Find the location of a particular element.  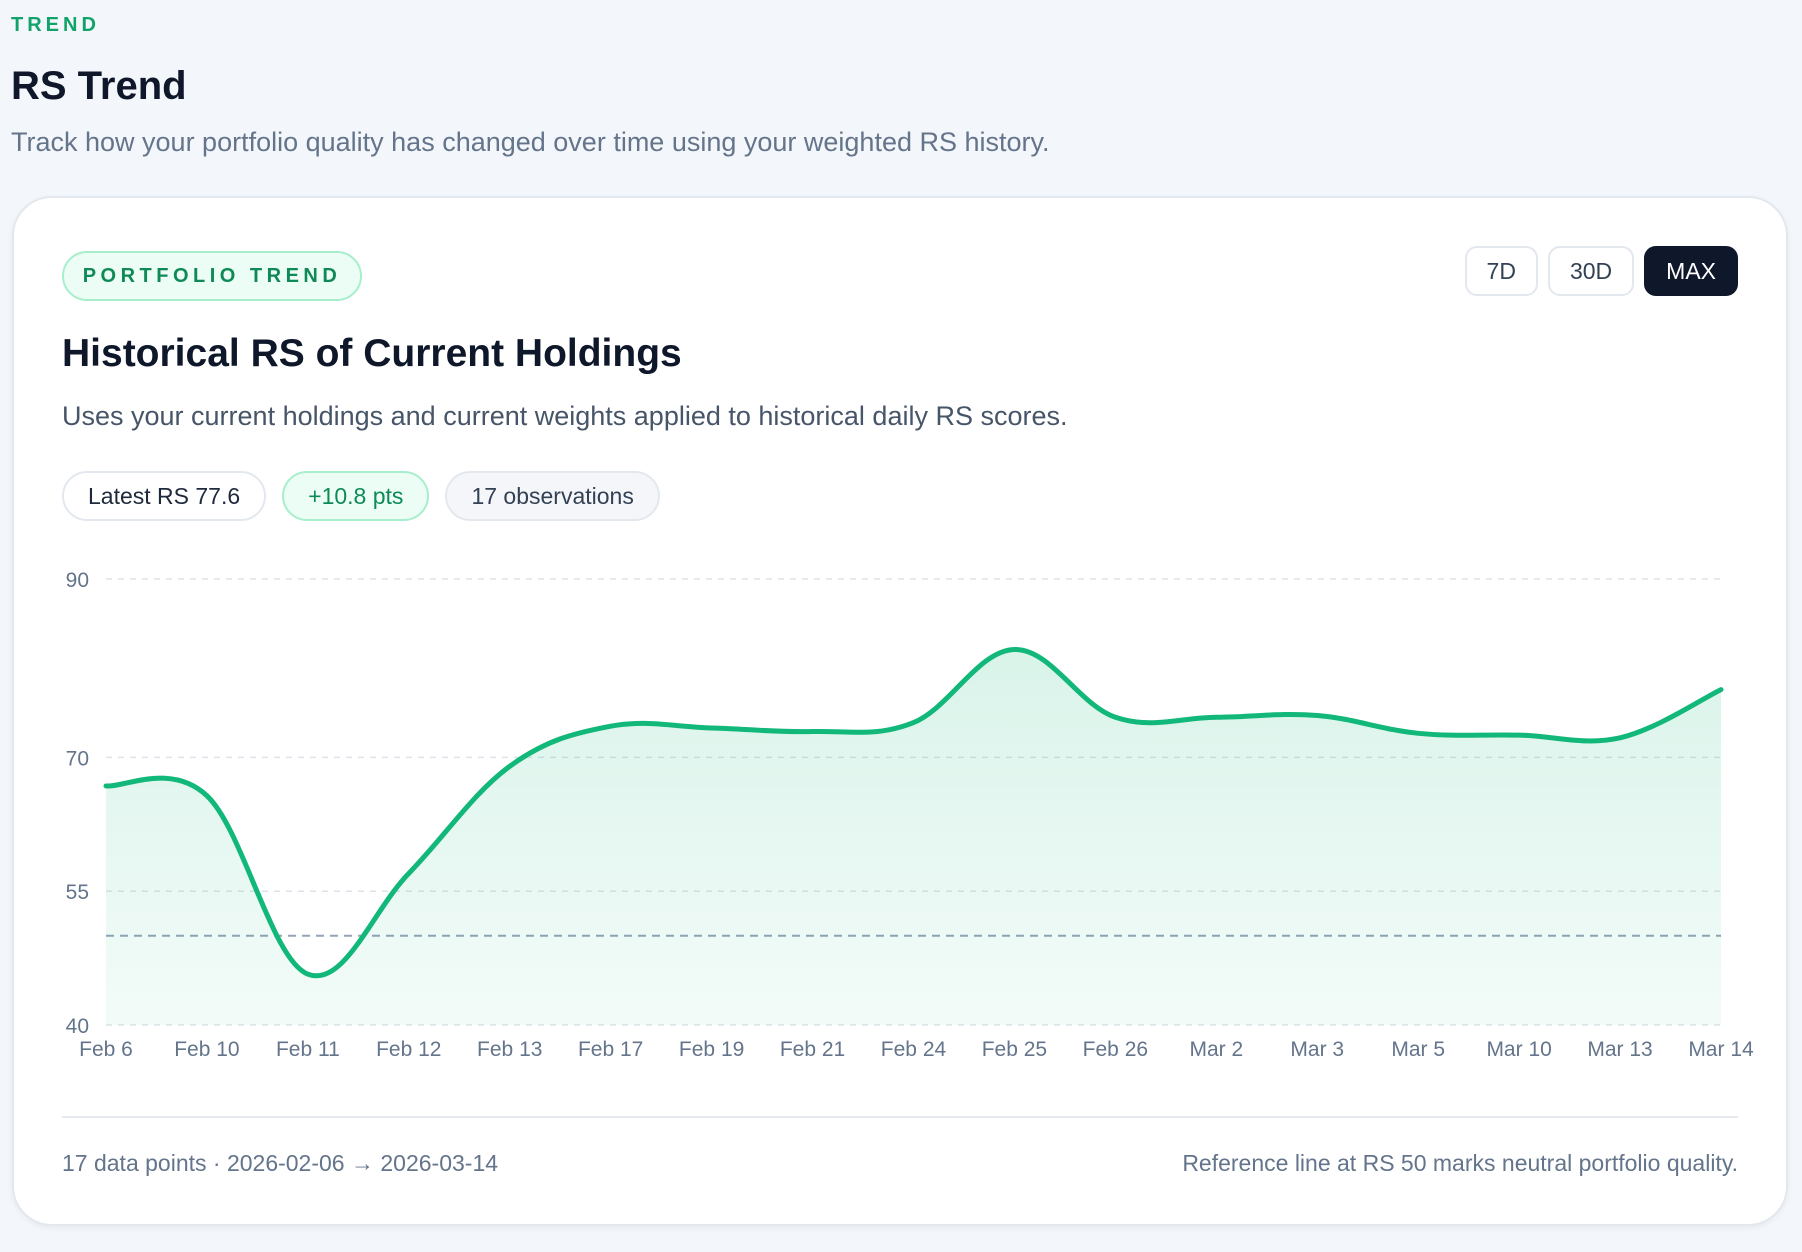

x-tick-label: Mar 13 is located at coordinates (1619, 1049).